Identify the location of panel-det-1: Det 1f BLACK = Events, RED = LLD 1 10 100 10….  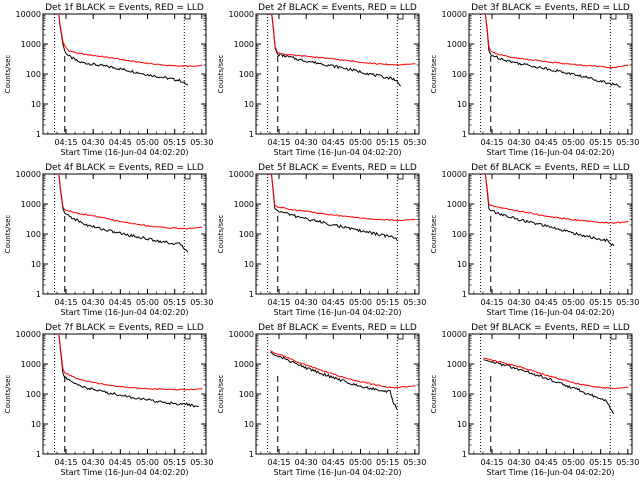
(108, 80).